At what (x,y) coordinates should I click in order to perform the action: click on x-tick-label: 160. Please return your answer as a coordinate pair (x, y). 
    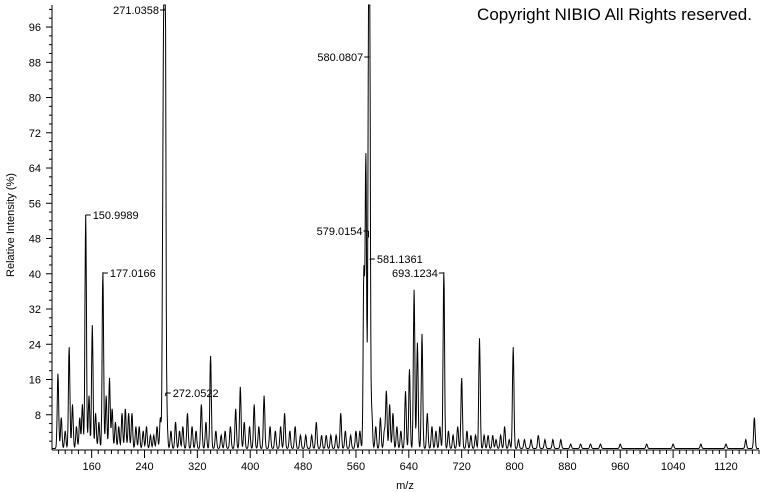
    Looking at the image, I should click on (91, 467).